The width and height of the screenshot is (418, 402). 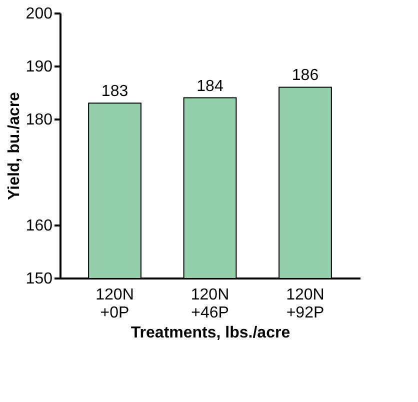 What do you see at coordinates (210, 86) in the screenshot?
I see `data-label: 184` at bounding box center [210, 86].